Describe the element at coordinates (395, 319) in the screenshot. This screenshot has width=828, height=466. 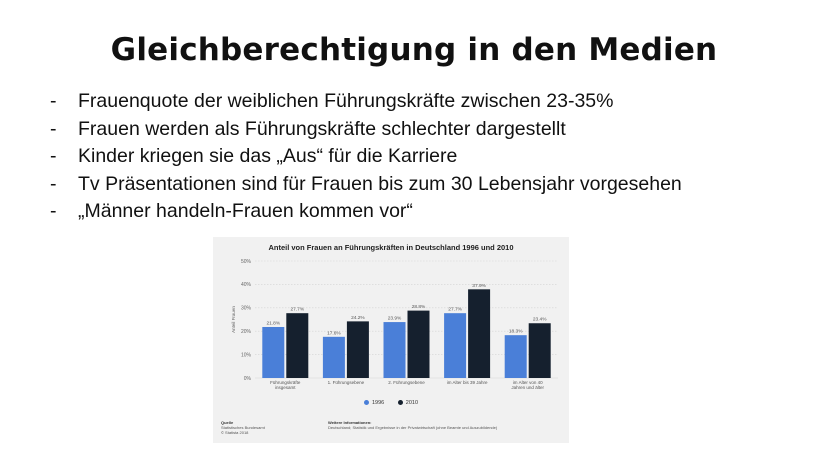
I see `data-label: 23.9%` at that location.